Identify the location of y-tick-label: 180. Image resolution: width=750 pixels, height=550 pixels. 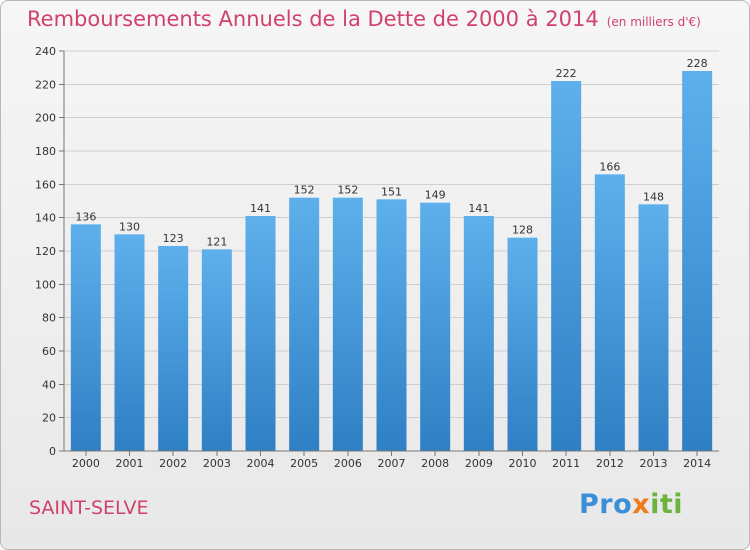
(45, 151).